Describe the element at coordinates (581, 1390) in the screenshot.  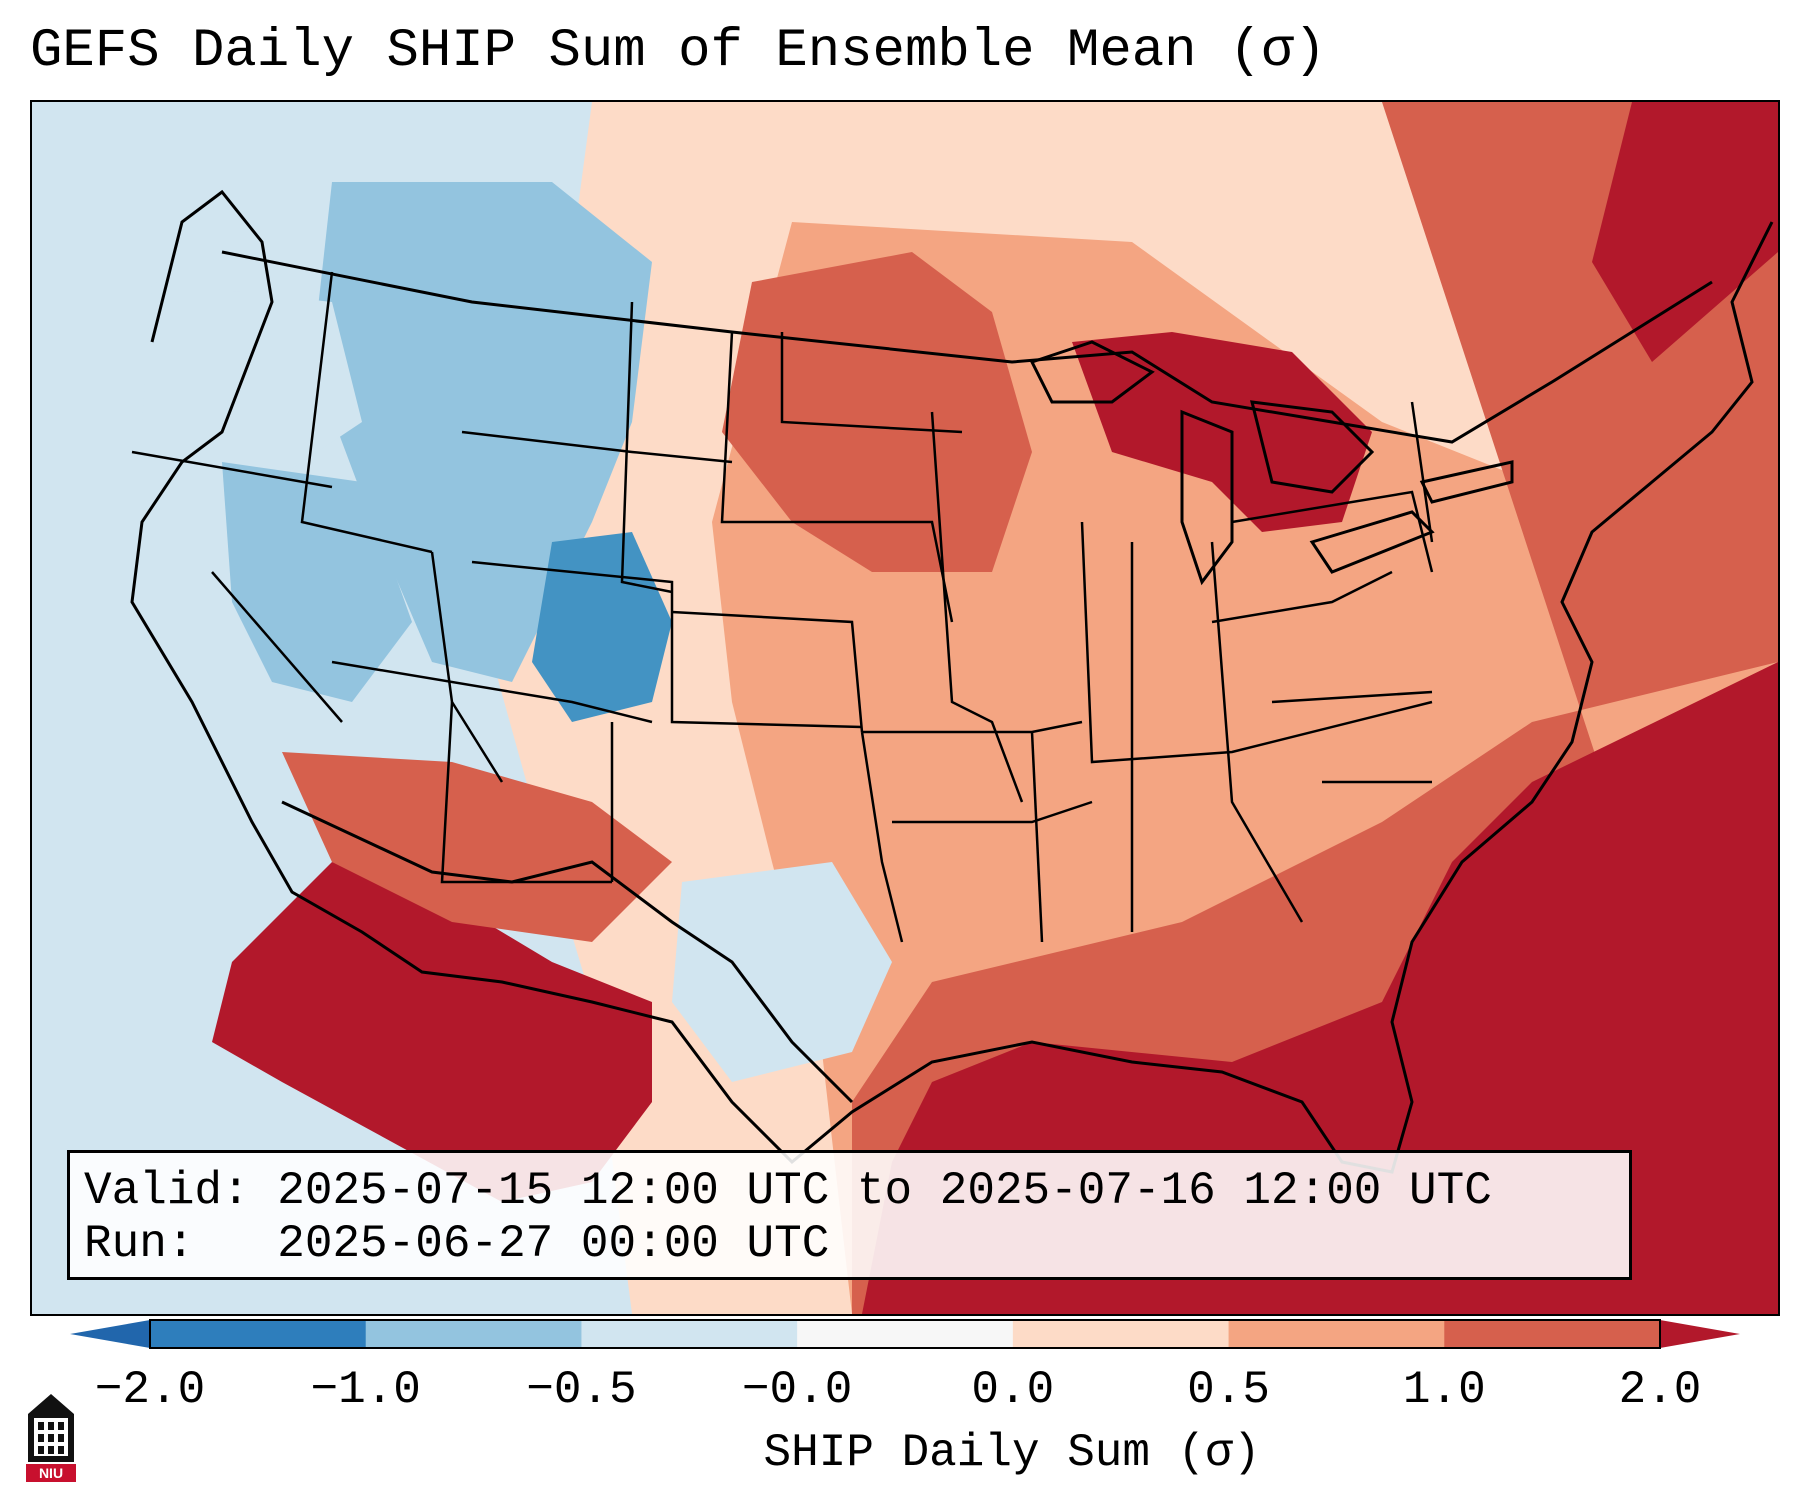
I see `colorbar-tick-label: −0.5` at that location.